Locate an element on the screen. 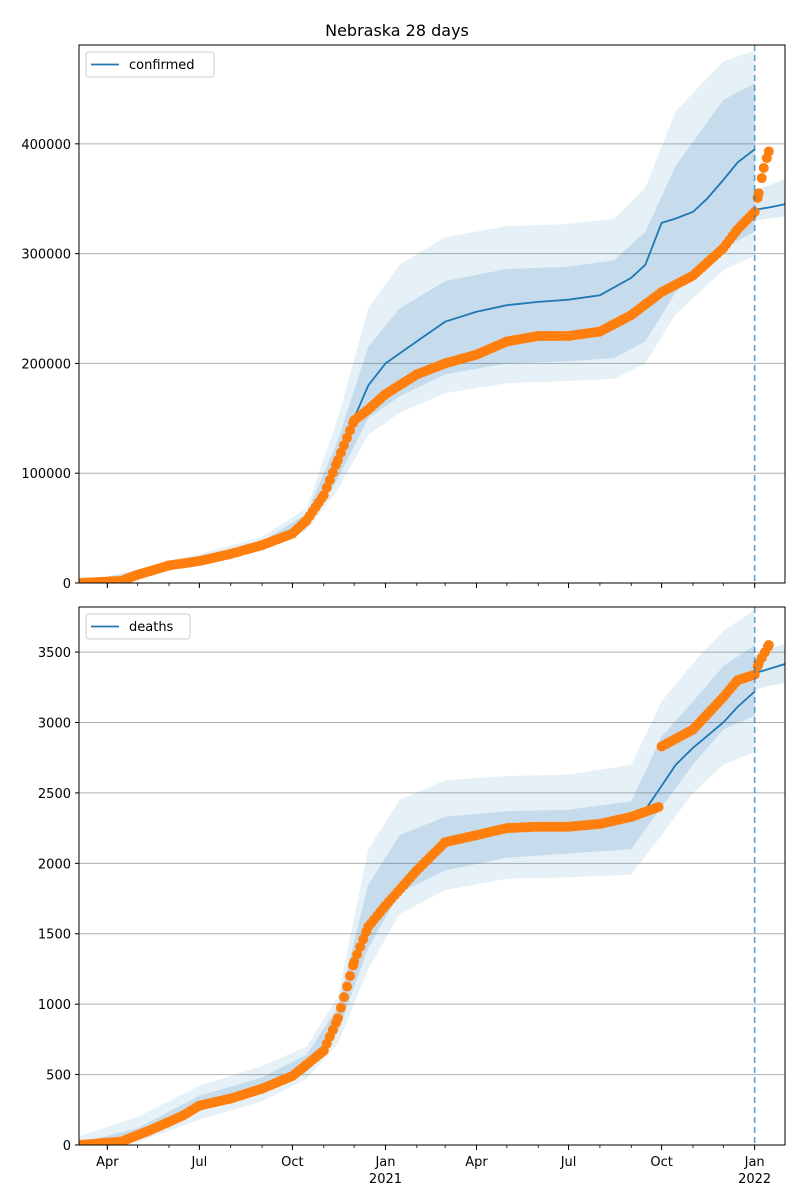 The image size is (800, 1200). y-tick-label: 3000 is located at coordinates (54, 723).